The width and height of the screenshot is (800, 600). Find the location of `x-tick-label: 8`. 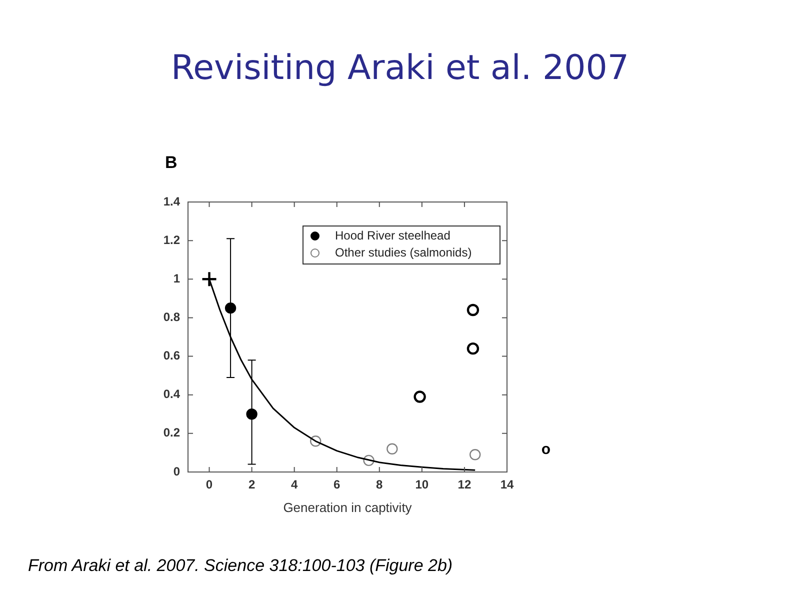

x-tick-label: 8 is located at coordinates (380, 485).